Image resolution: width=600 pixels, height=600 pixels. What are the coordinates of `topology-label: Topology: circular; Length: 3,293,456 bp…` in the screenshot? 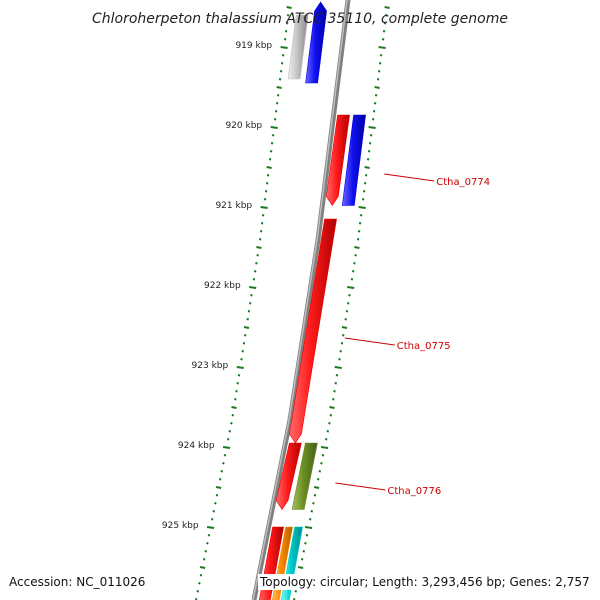 It's located at (425, 582).